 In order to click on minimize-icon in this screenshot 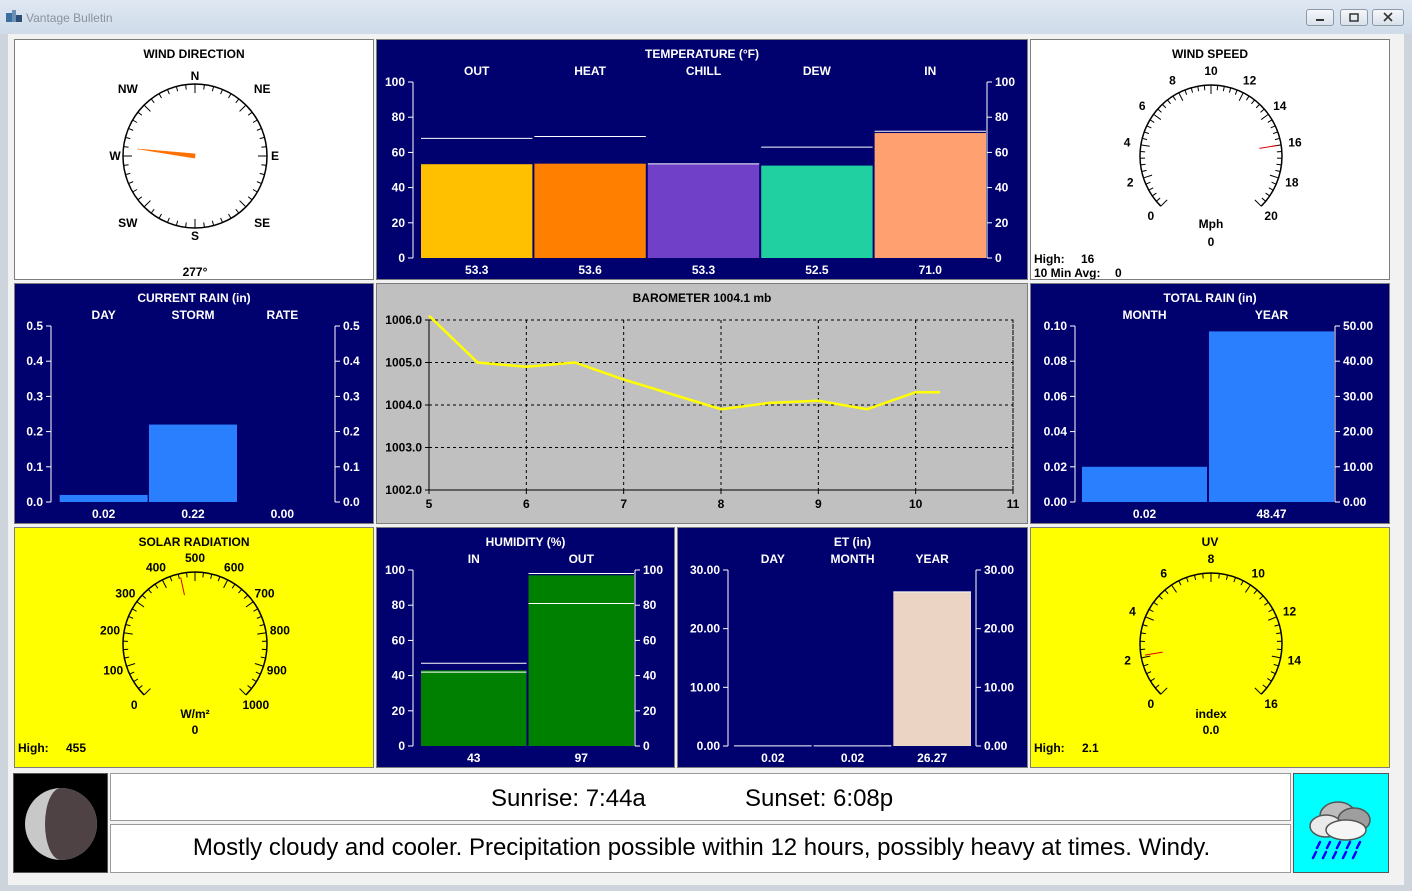, I will do `click(1320, 20)`.